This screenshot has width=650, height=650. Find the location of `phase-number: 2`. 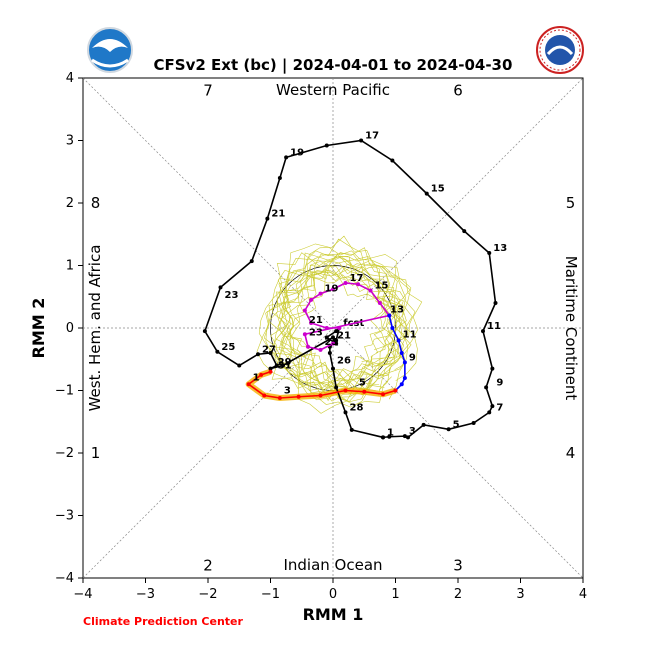

phase-number: 2 is located at coordinates (208, 566).